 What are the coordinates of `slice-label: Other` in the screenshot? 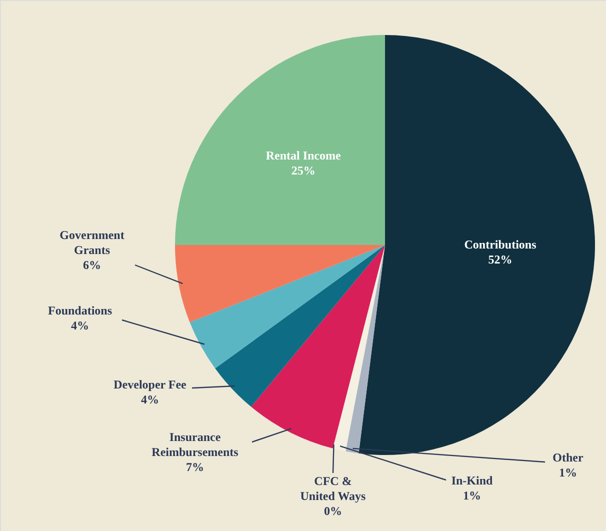 It's located at (568, 457).